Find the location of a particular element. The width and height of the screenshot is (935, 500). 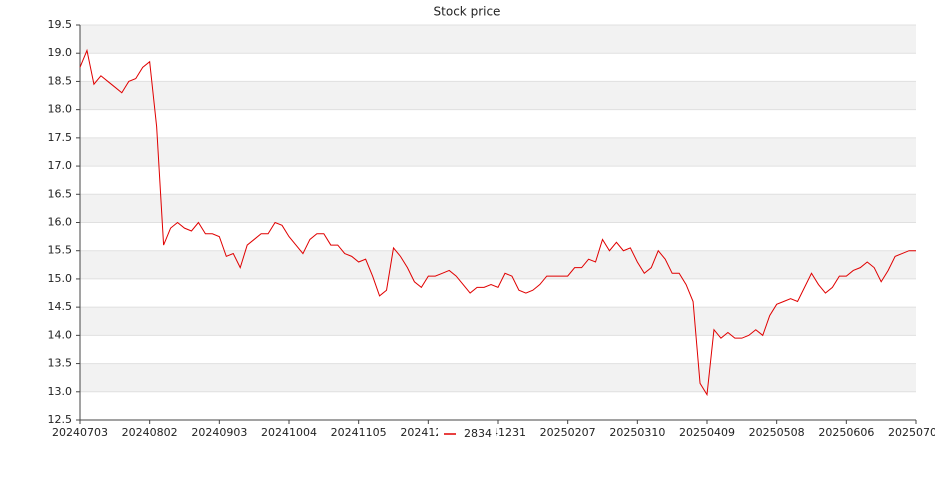

x-tick-label: 20240703 is located at coordinates (80, 432).